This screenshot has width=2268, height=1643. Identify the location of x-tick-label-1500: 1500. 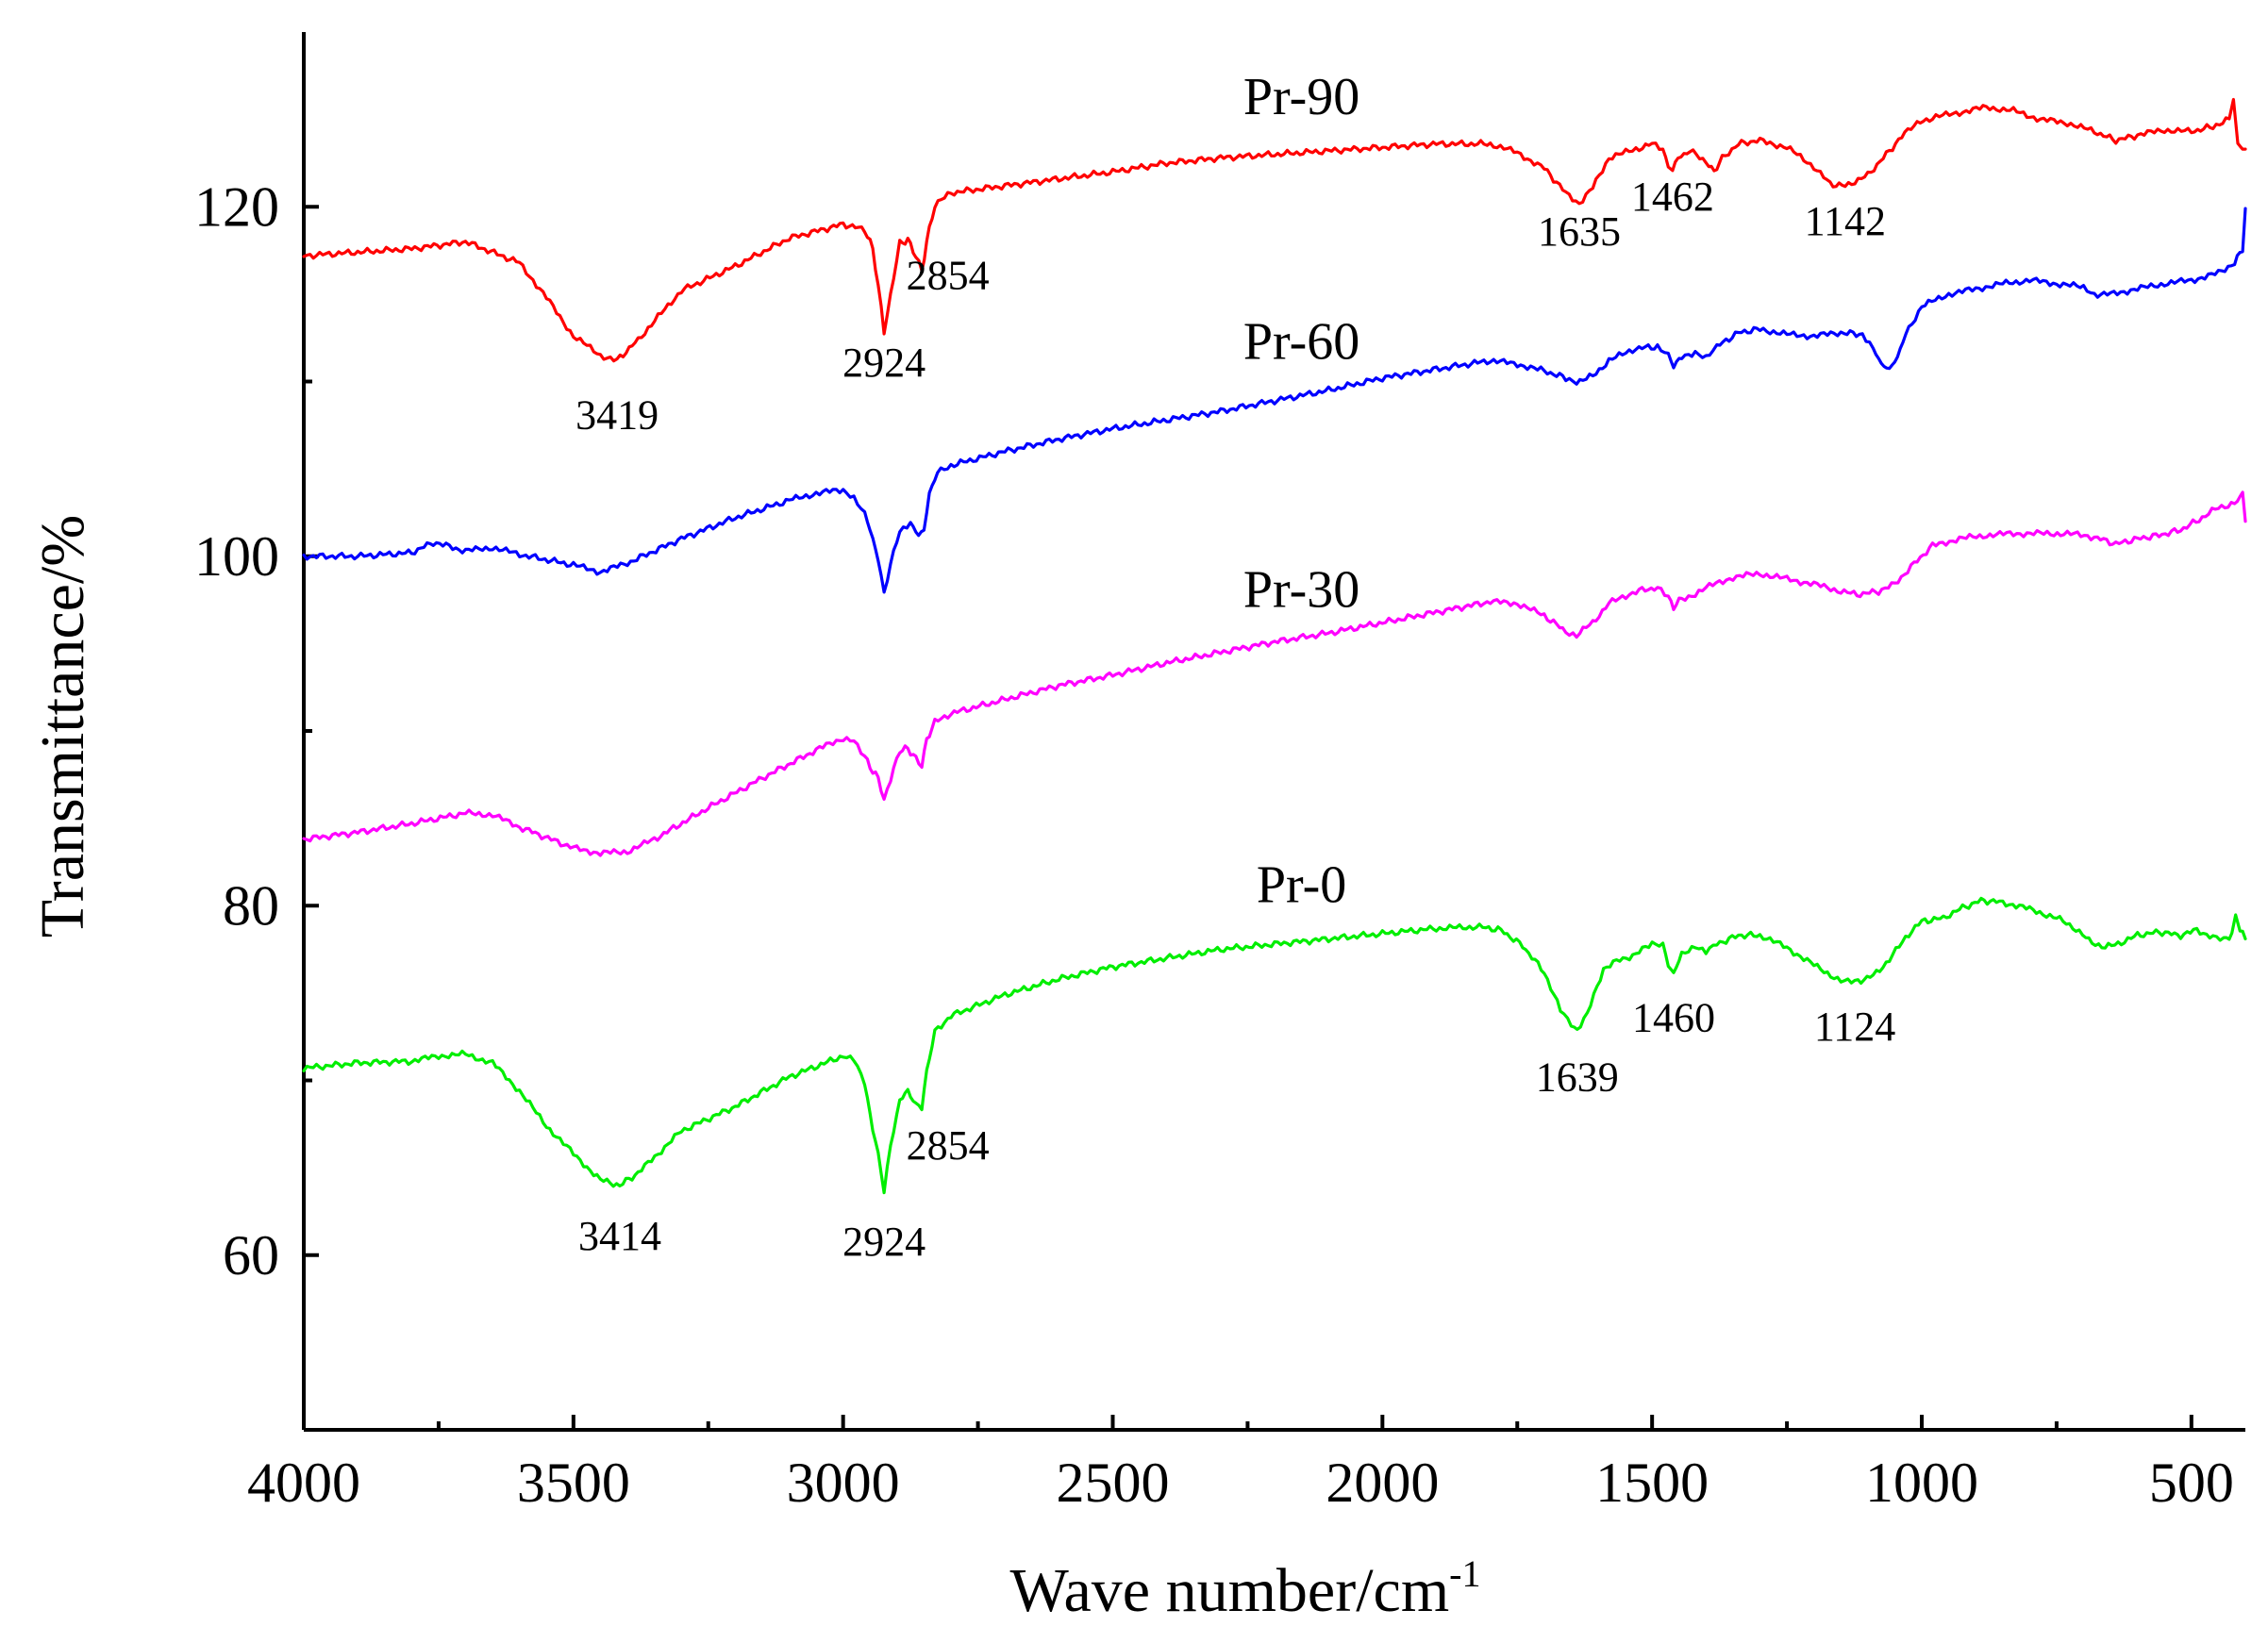
(1652, 1483).